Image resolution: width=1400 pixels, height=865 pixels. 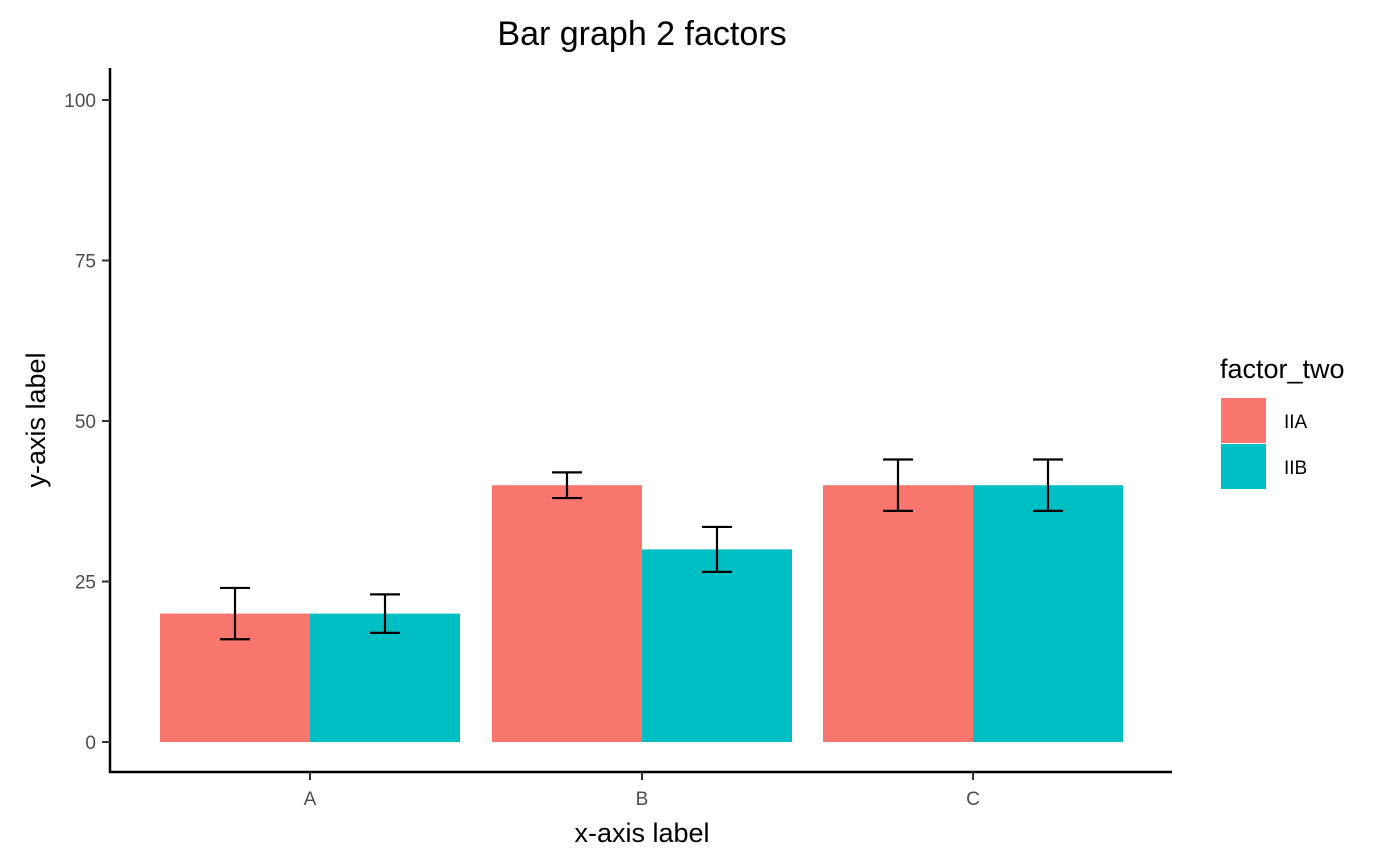 What do you see at coordinates (567, 613) in the screenshot?
I see `bar-IIA-B` at bounding box center [567, 613].